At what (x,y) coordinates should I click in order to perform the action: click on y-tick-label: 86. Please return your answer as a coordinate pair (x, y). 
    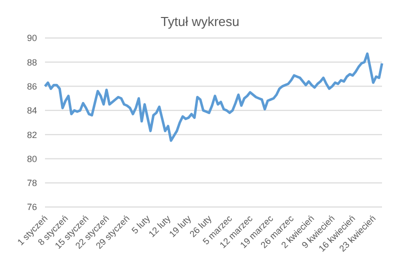
    Looking at the image, I should click on (31, 86).